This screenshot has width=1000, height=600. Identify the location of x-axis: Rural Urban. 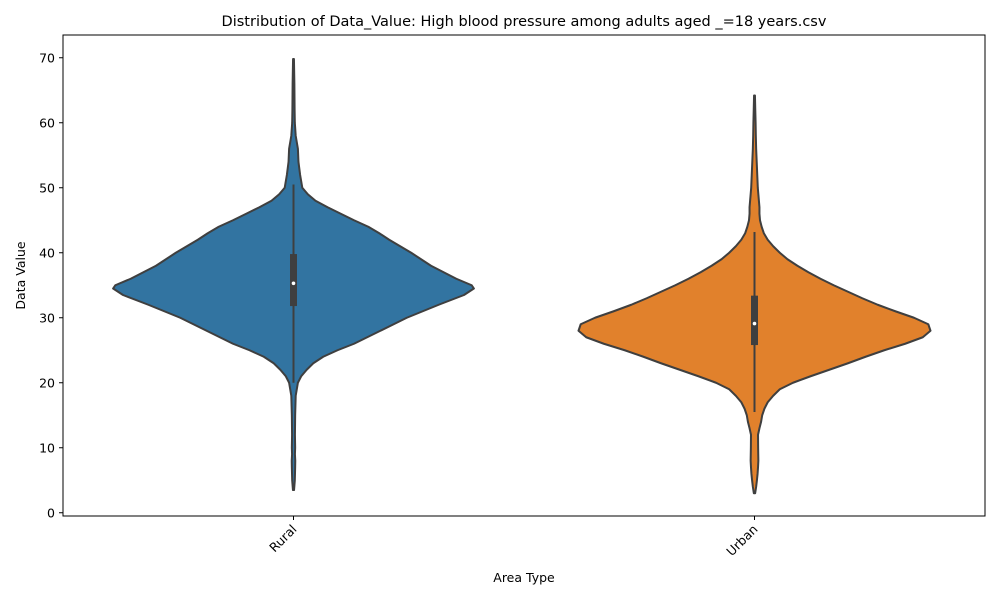
(513, 537).